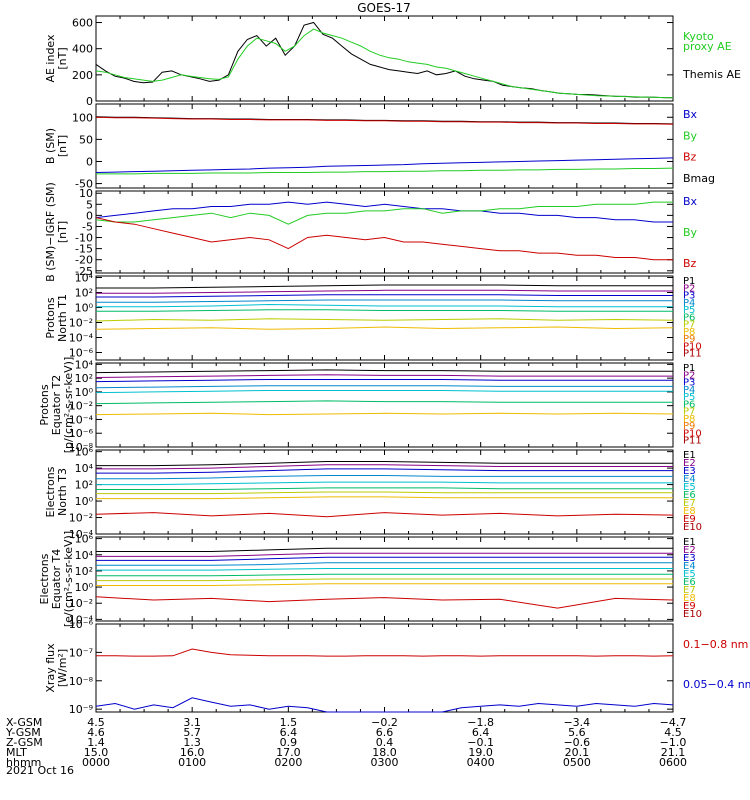 This screenshot has height=800, width=750. Describe the element at coordinates (384, 291) in the screenshot. I see `series-pn-p2` at that location.